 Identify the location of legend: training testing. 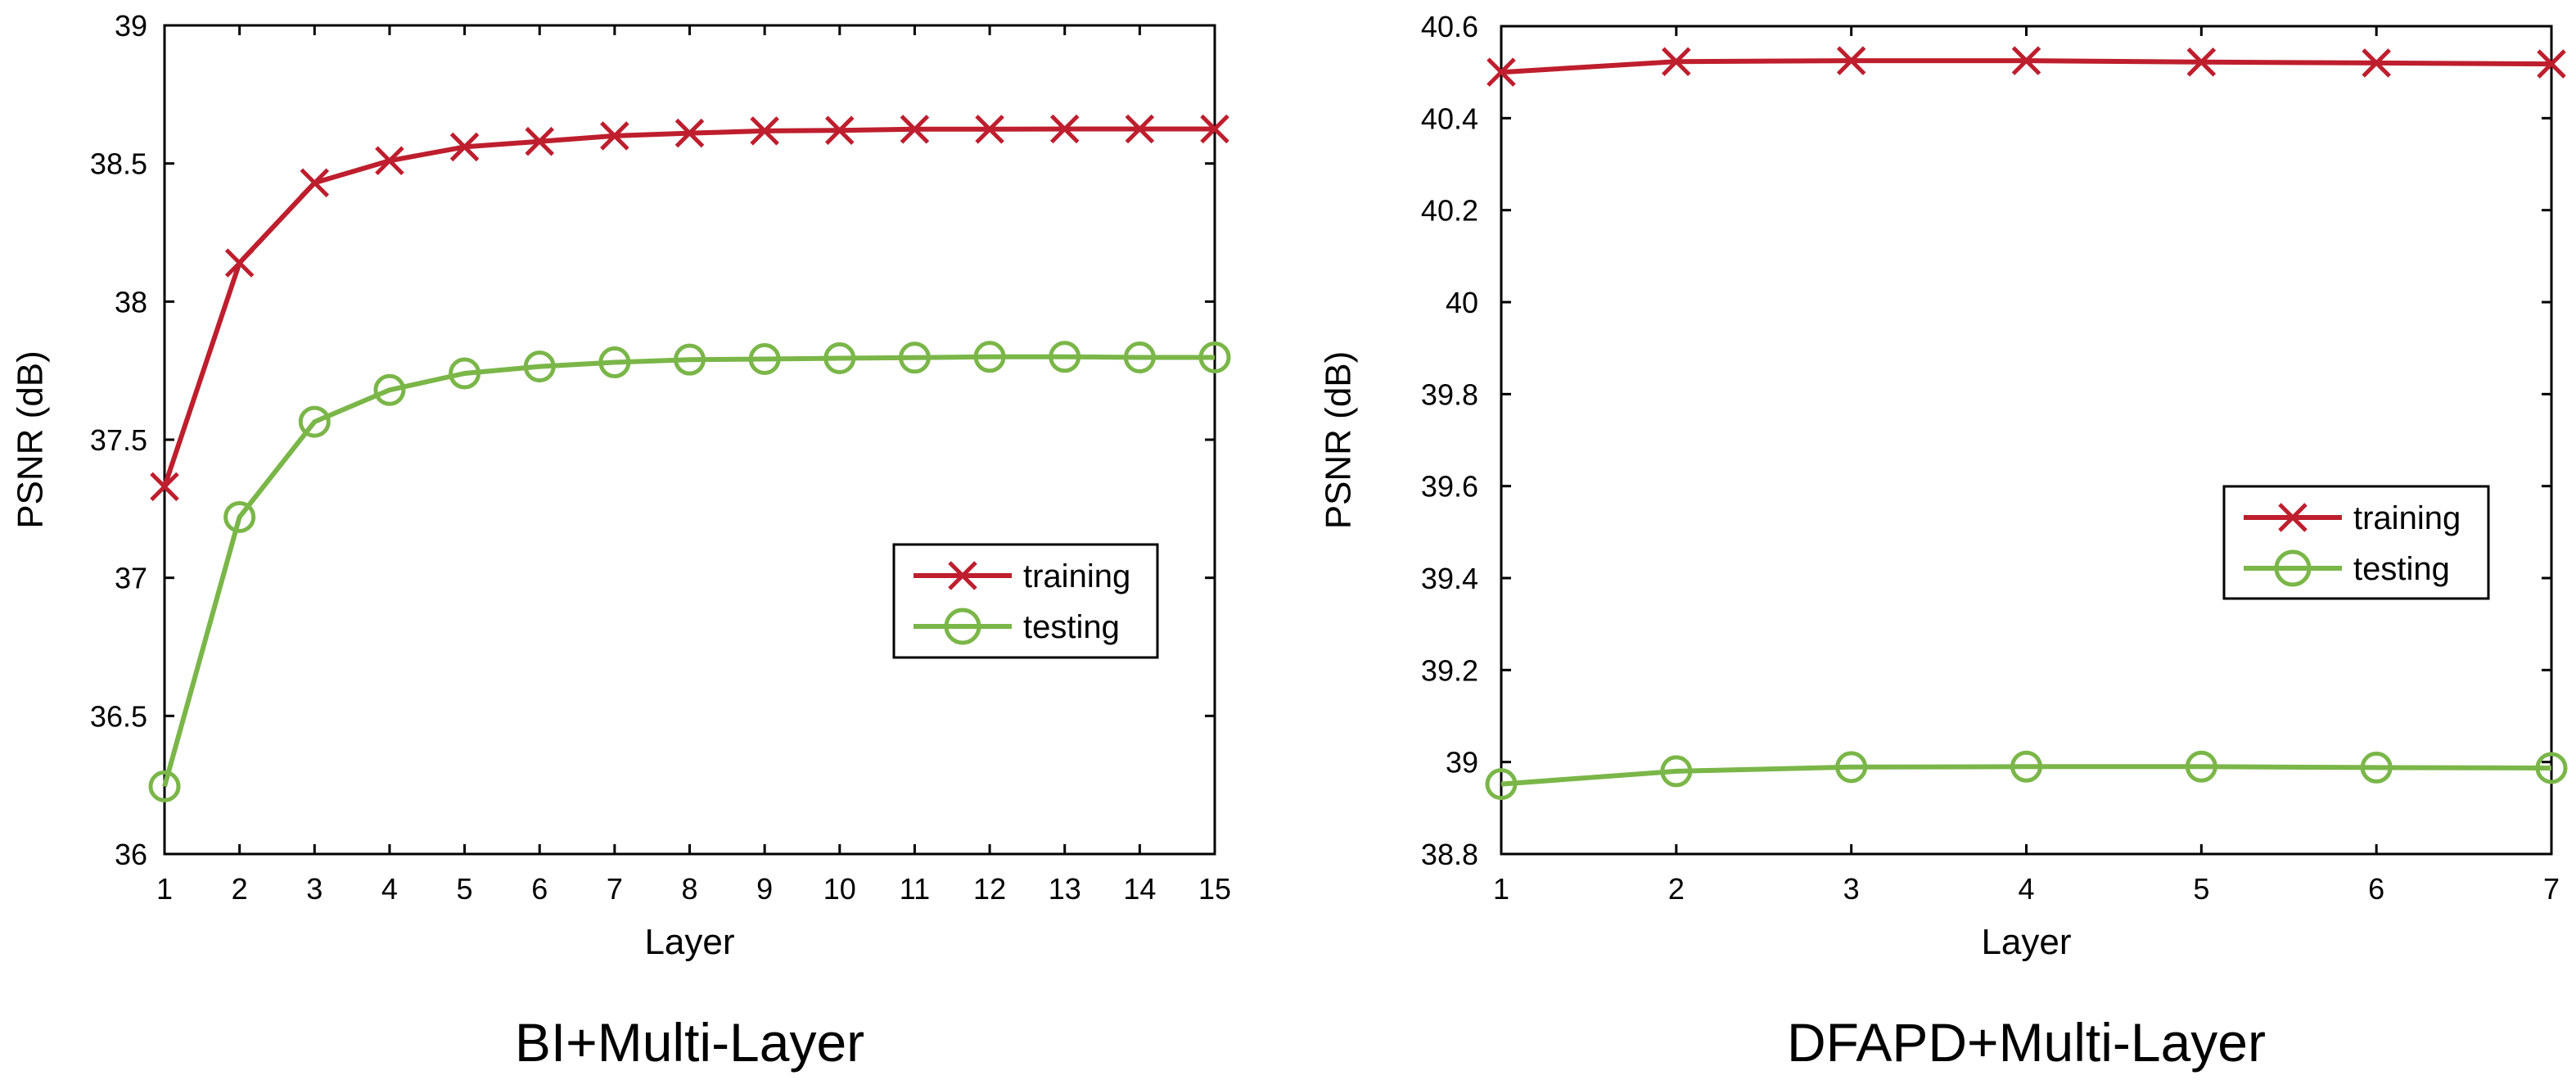
(1025, 601).